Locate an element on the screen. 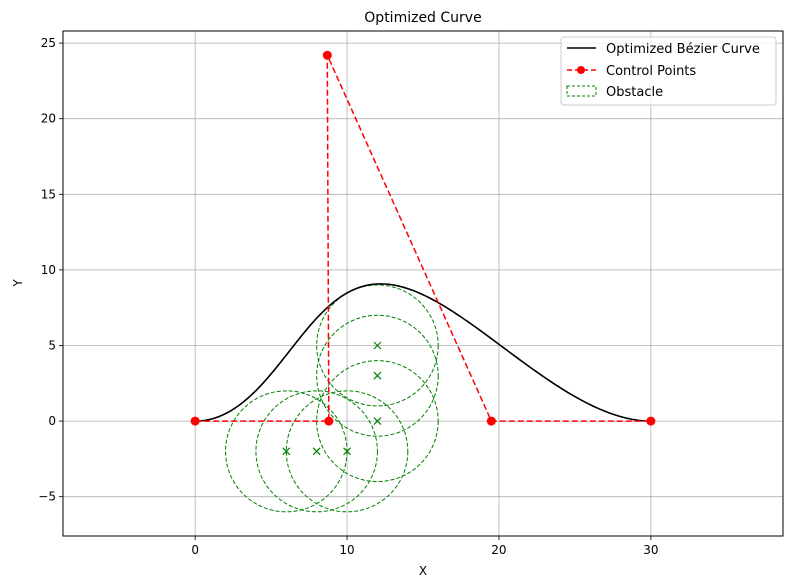 Image resolution: width=793 pixels, height=586 pixels. legend-entry-curve: Optimized Bézier Curve is located at coordinates (683, 49).